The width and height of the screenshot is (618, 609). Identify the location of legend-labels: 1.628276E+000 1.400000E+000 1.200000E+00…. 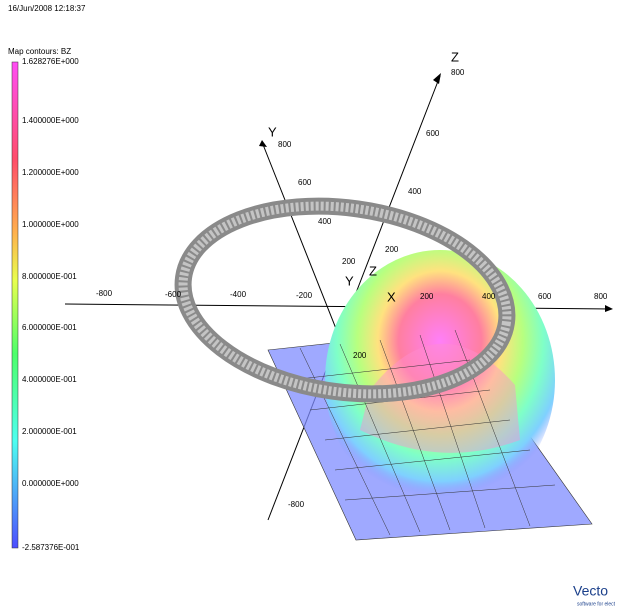
(51, 304).